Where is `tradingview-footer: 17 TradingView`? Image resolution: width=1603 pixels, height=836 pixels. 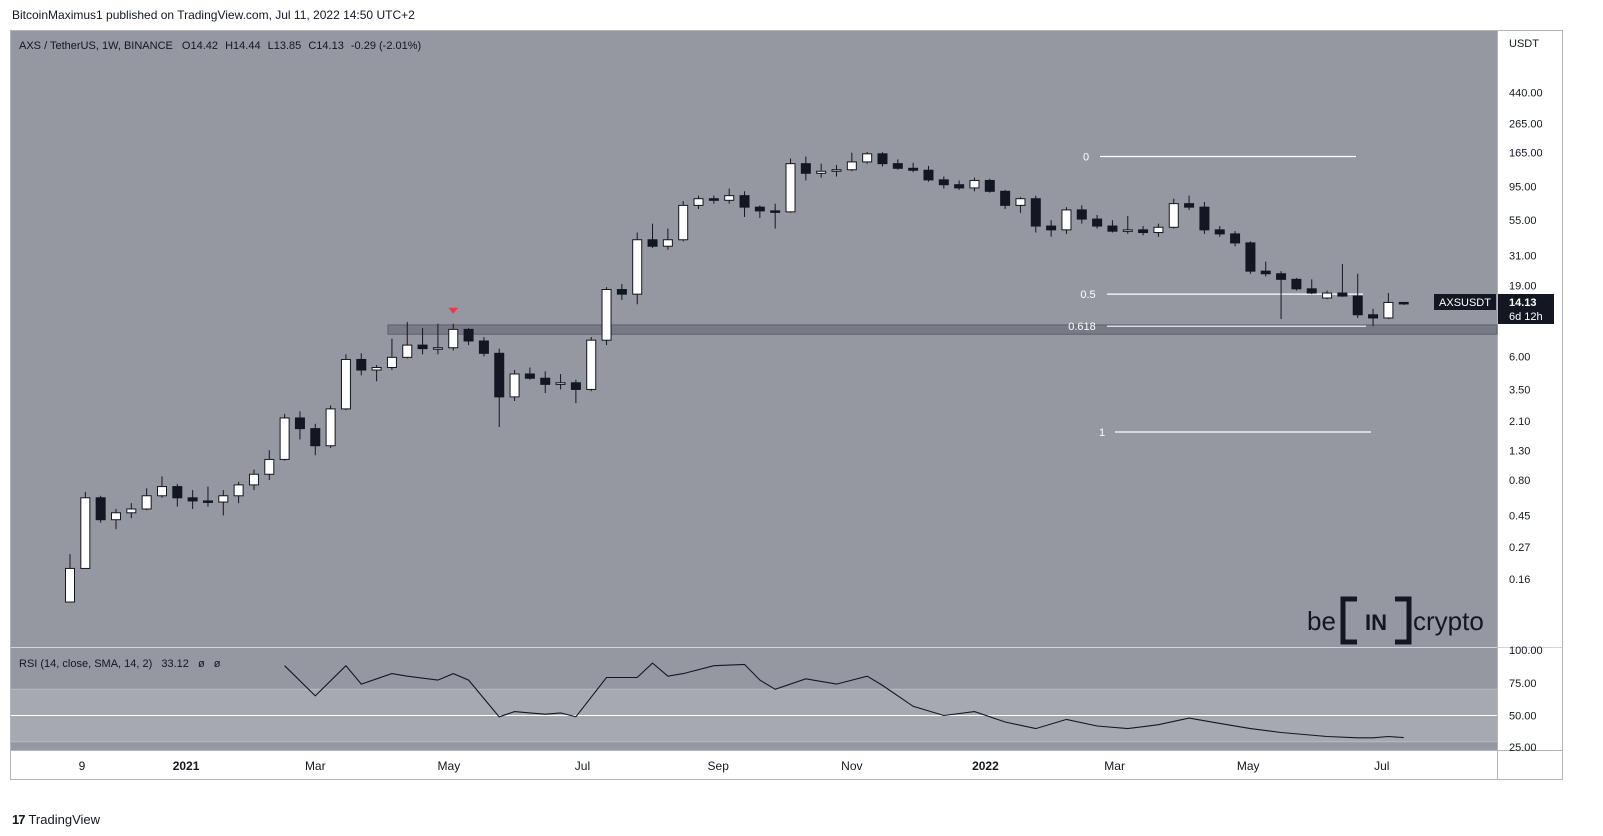
tradingview-footer: 17 TradingView is located at coordinates (56, 819).